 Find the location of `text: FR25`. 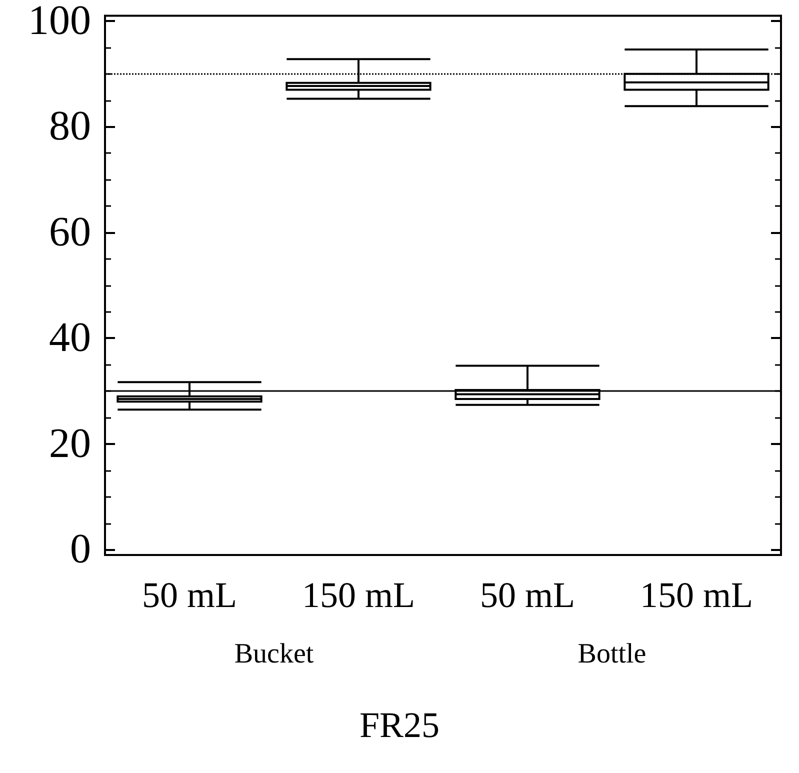

text: FR25 is located at coordinates (399, 725).